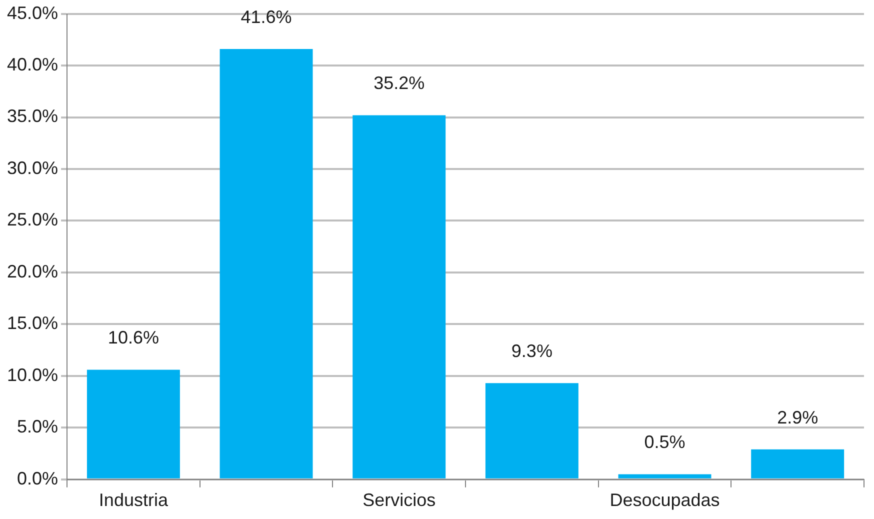 The height and width of the screenshot is (519, 874). What do you see at coordinates (531, 351) in the screenshot?
I see `data-label: 9.3%` at bounding box center [531, 351].